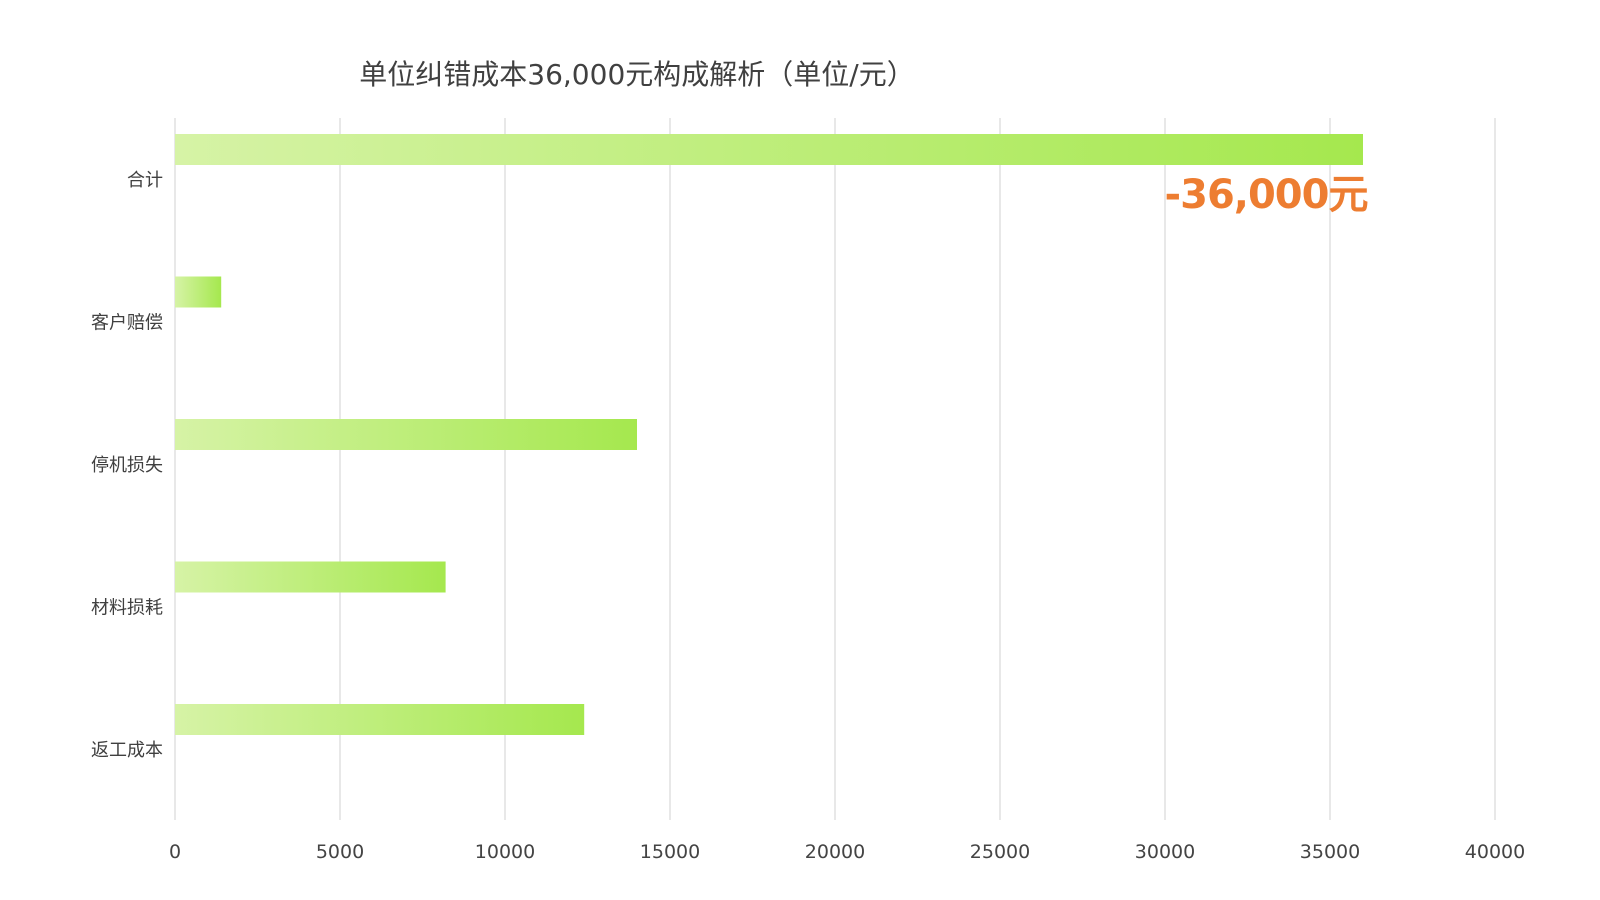 This screenshot has width=1600, height=900. Describe the element at coordinates (1000, 852) in the screenshot. I see `x-tick-label-25000: 25000` at that location.